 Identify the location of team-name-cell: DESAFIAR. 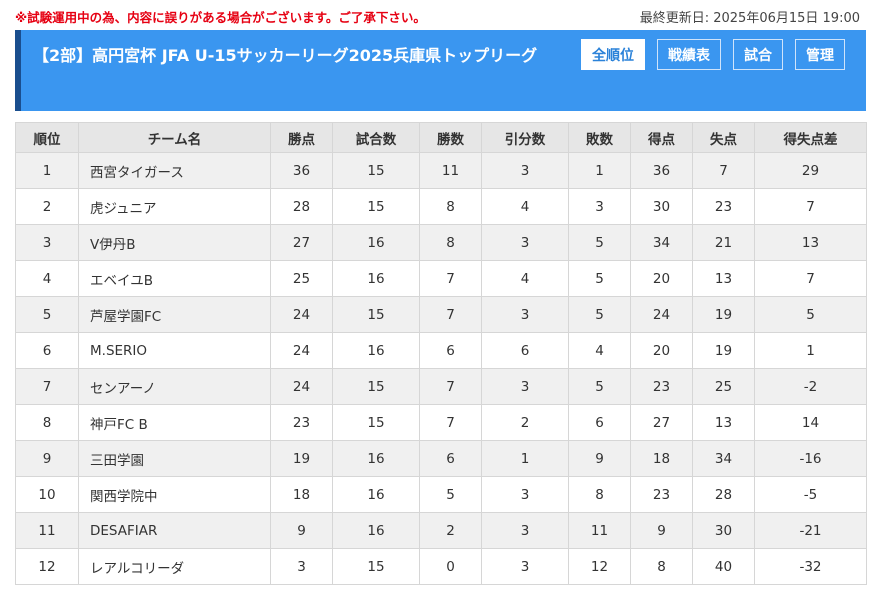
(174, 530).